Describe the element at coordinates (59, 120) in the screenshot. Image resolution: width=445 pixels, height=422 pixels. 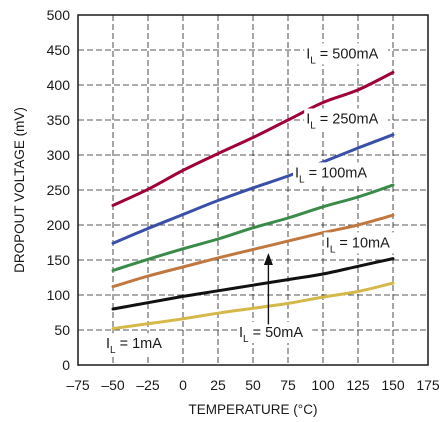
I see `y-tick-label: 350` at that location.